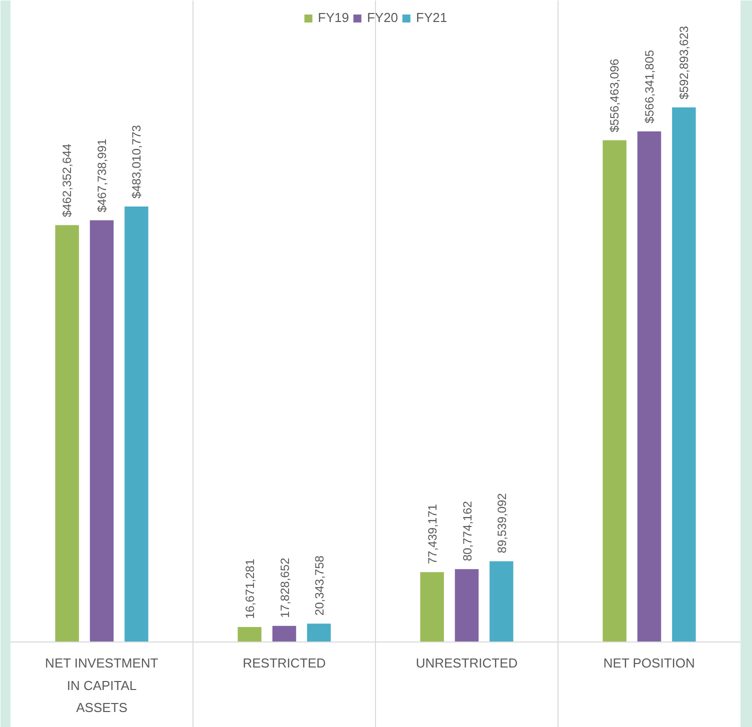 This screenshot has width=752, height=727. What do you see at coordinates (101, 685) in the screenshot?
I see `x-tick-label: NET INVESTMENT IN CAPITAL ASSETS` at bounding box center [101, 685].